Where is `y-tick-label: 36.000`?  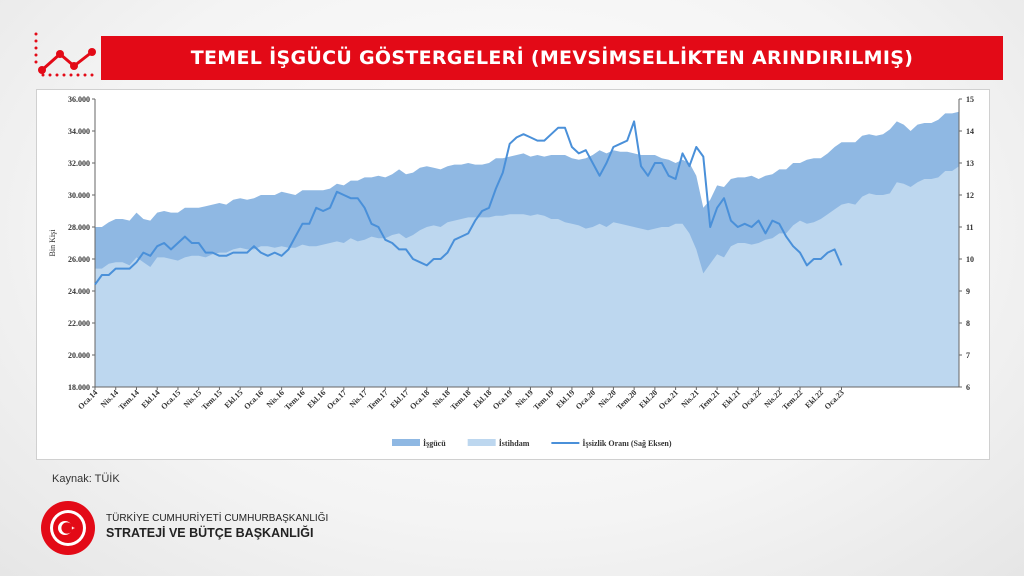 y-tick-label: 36.000 is located at coordinates (79, 99).